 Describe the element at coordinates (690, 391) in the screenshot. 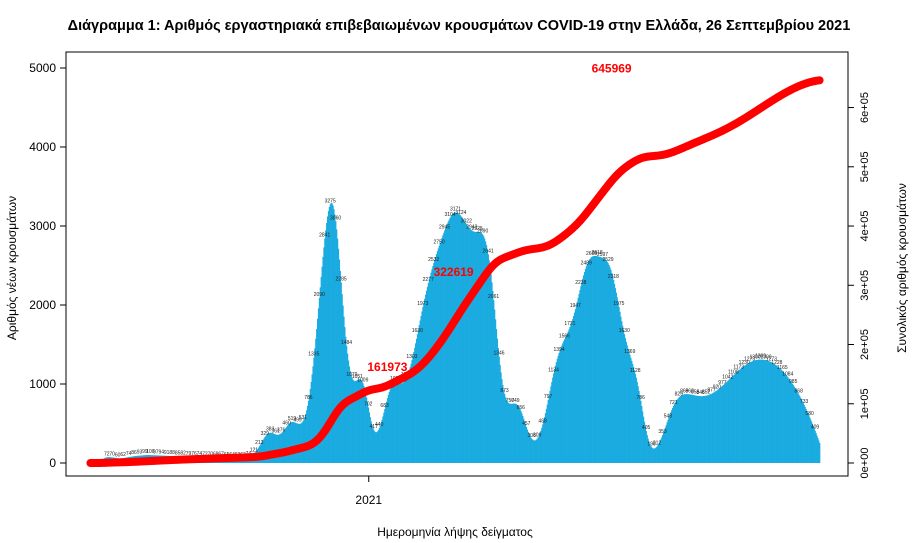

I see `bar-value-label: 868` at that location.